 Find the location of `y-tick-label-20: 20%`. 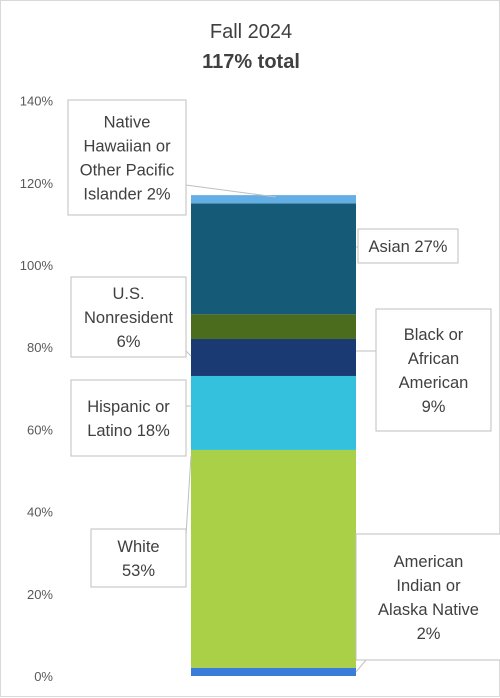

y-tick-label-20: 20% is located at coordinates (40, 594).